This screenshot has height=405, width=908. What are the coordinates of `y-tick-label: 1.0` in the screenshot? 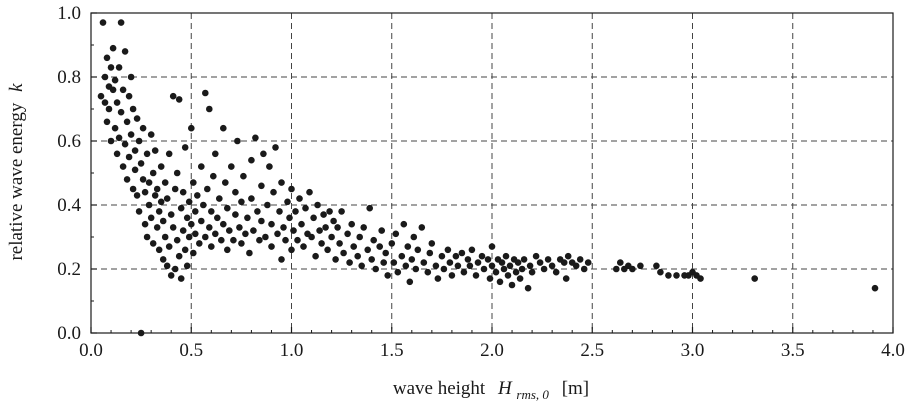 It's located at (69, 13).